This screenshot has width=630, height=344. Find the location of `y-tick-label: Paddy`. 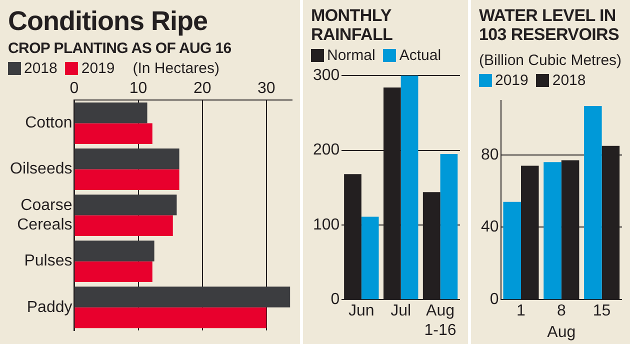

y-tick-label: Paddy is located at coordinates (49, 307).